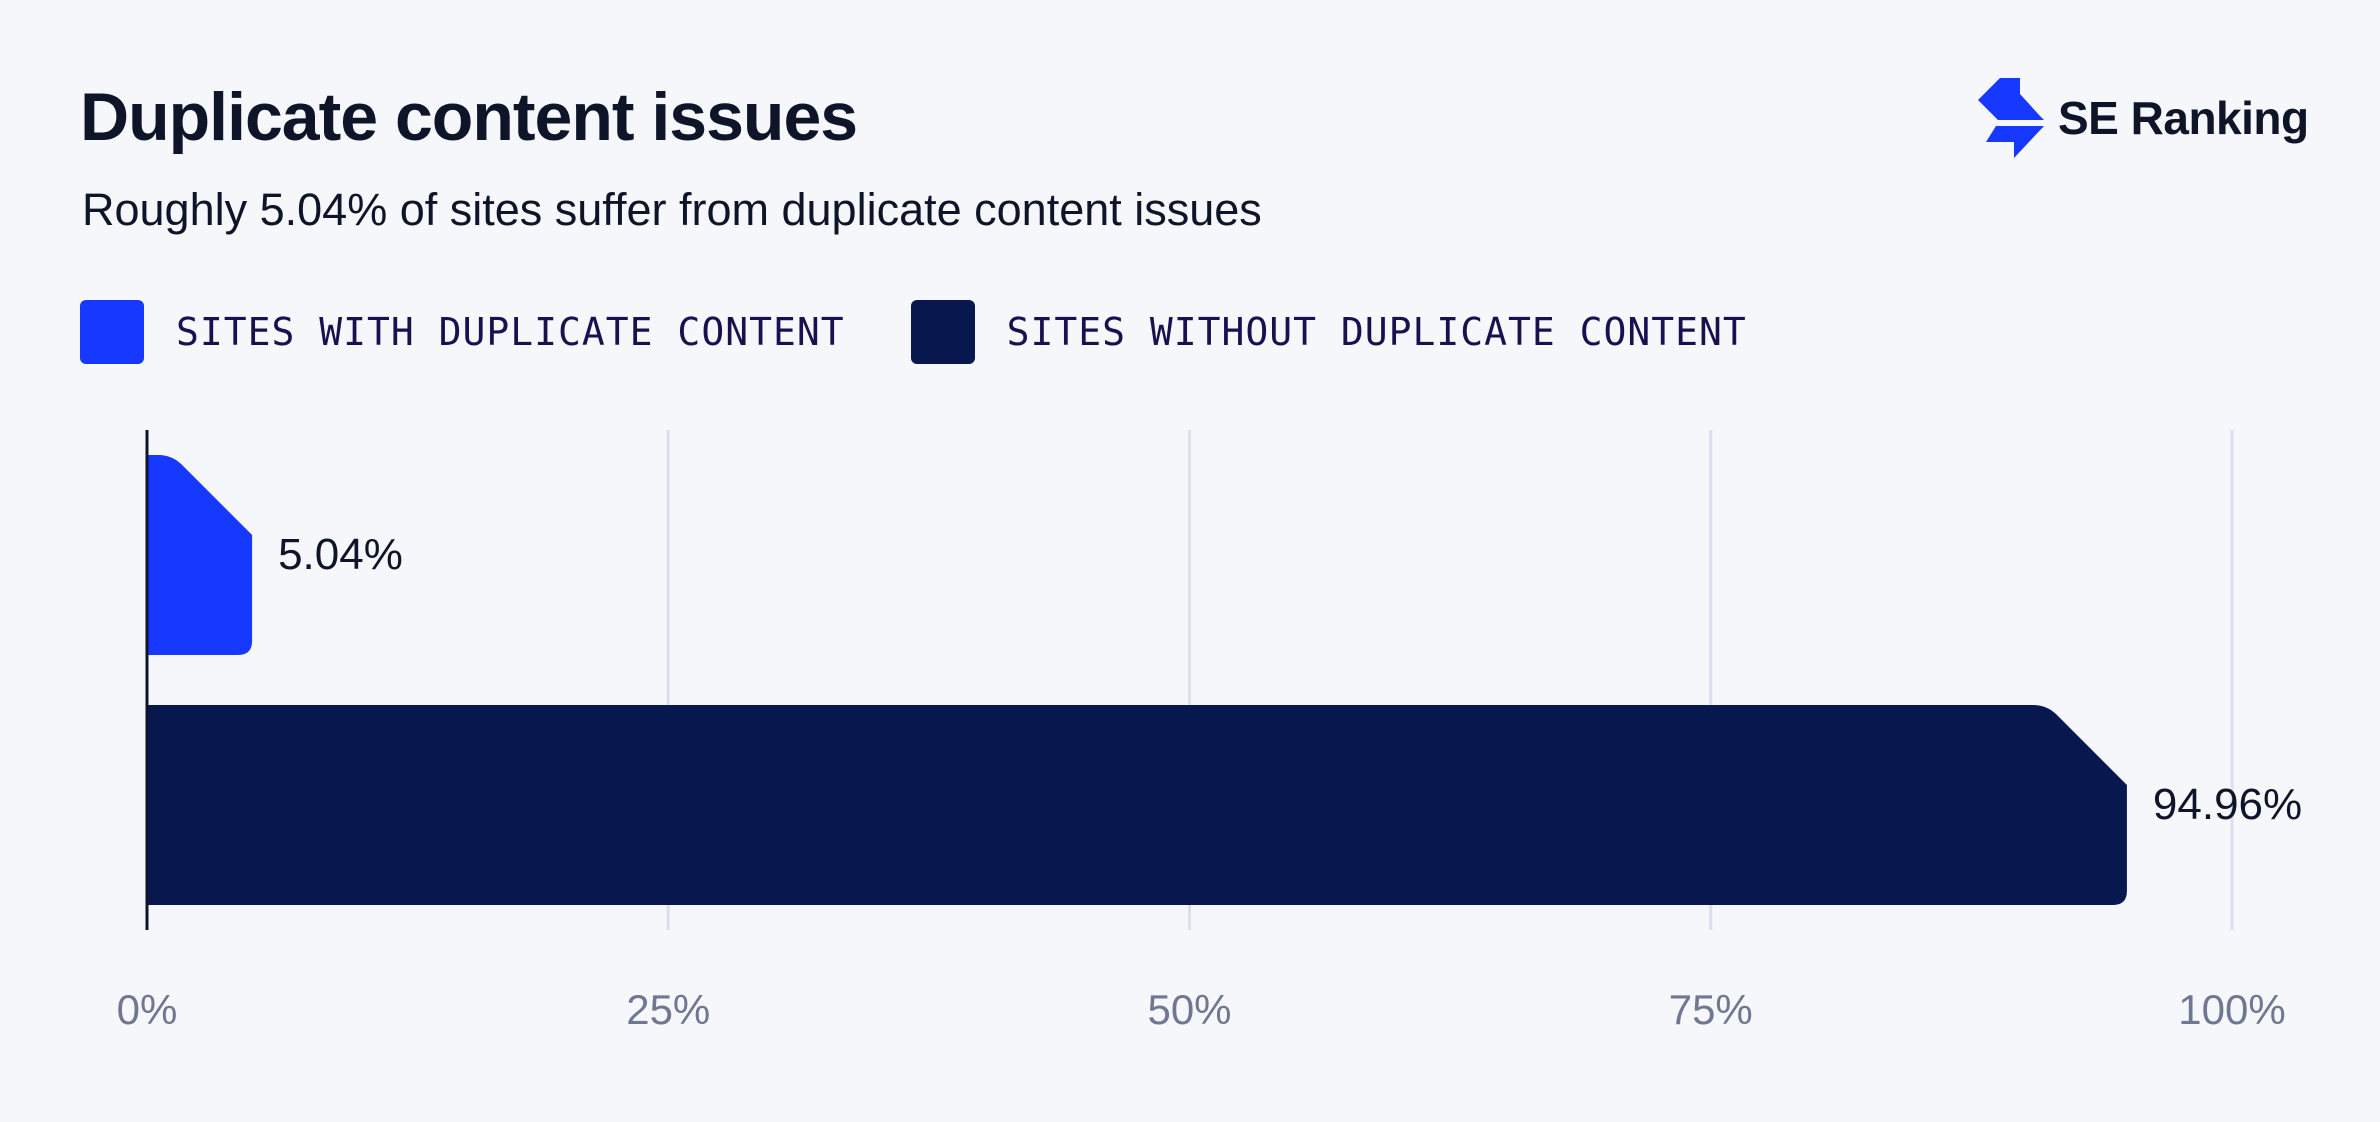 Image resolution: width=2380 pixels, height=1122 pixels. Describe the element at coordinates (1189, 1009) in the screenshot. I see `x-tick-label-50: 50%` at that location.